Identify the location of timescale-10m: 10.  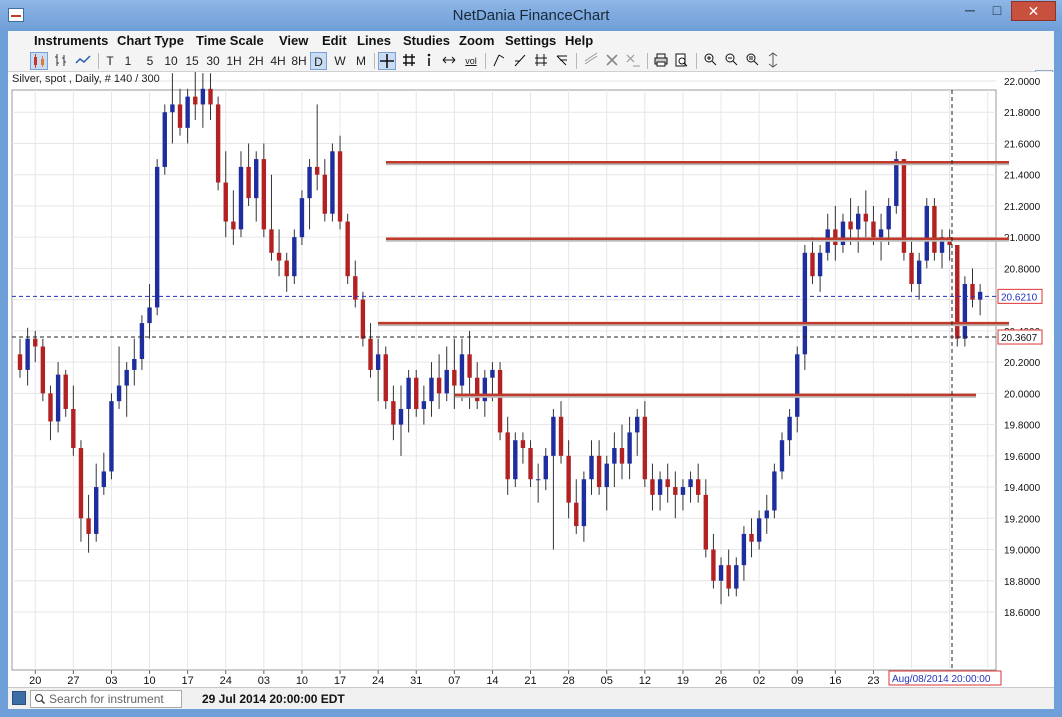
(171, 61).